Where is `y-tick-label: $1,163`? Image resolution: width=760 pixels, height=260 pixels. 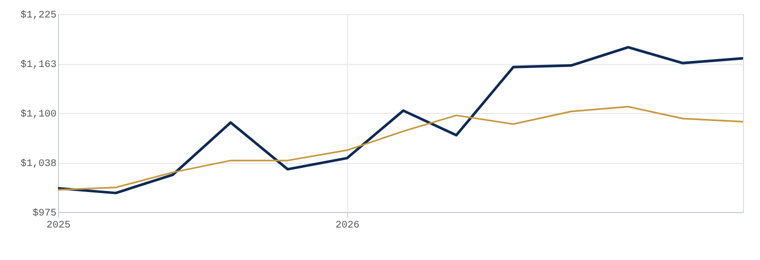
y-tick-label: $1,163 is located at coordinates (38, 65).